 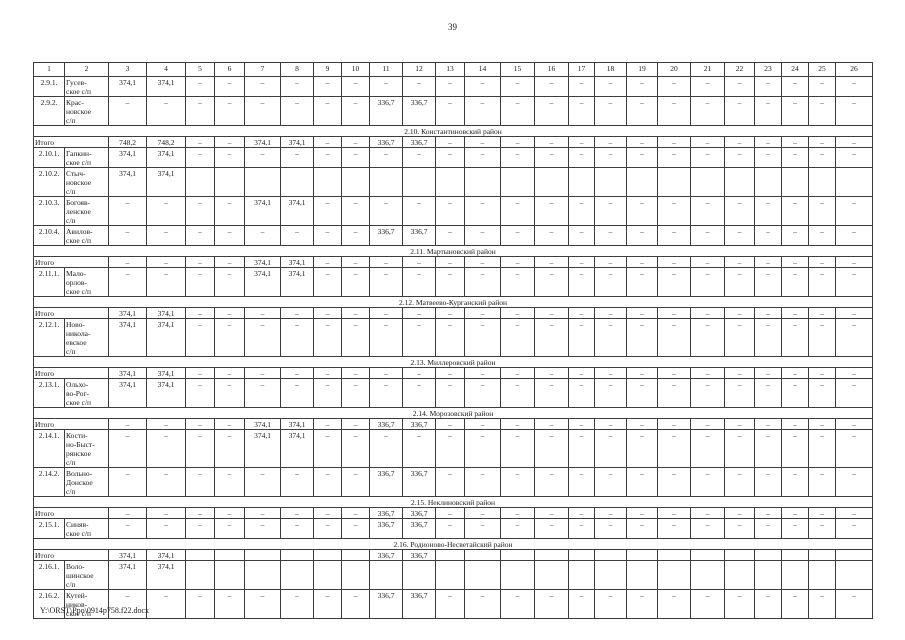 What do you see at coordinates (453, 262) in the screenshot?
I see `total-row: Итого – – – –374,1 374,1– – – – – – – – – – – – – – – – – –` at bounding box center [453, 262].